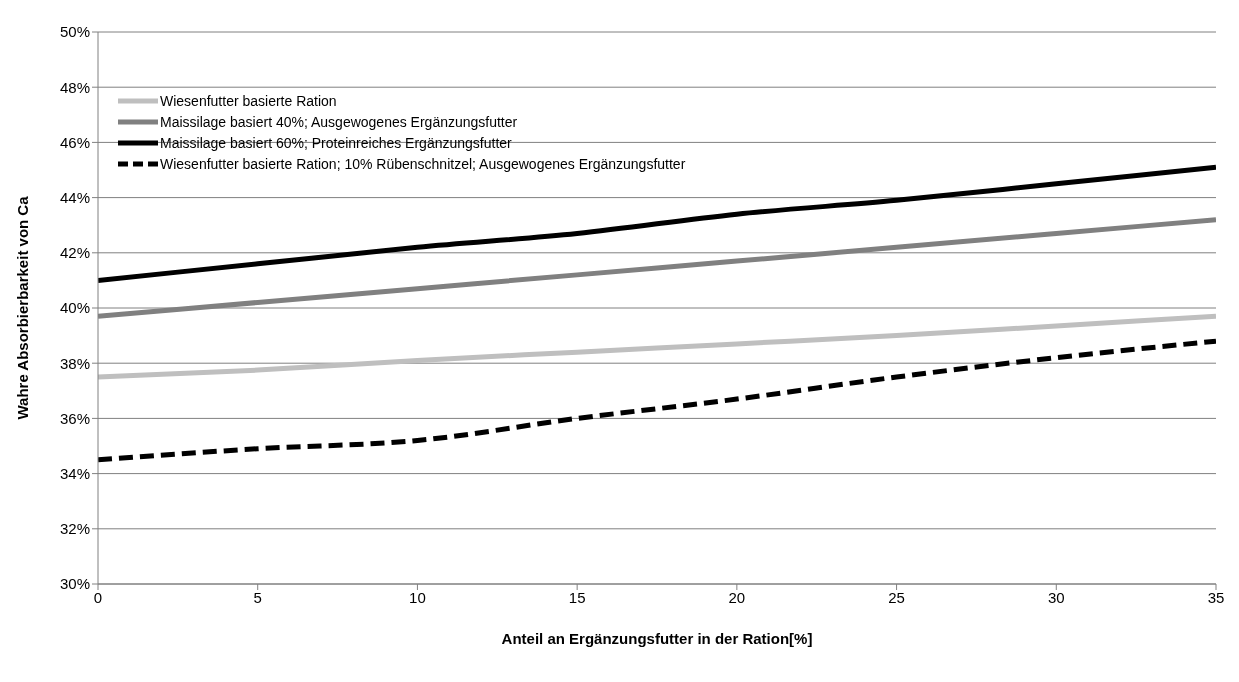  What do you see at coordinates (577, 597) in the screenshot?
I see `x-tick-label: 15` at bounding box center [577, 597].